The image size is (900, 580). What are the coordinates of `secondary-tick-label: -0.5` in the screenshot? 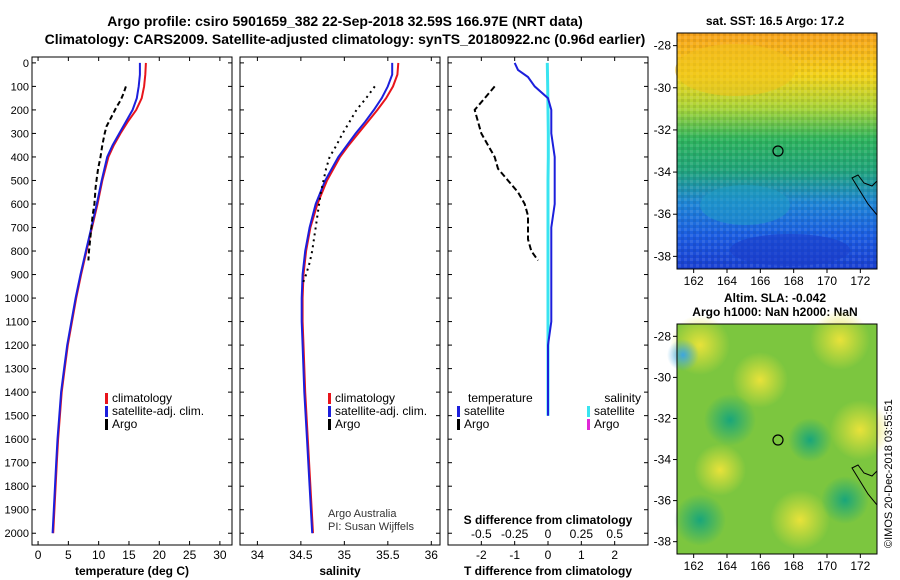 It's located at (481, 534).